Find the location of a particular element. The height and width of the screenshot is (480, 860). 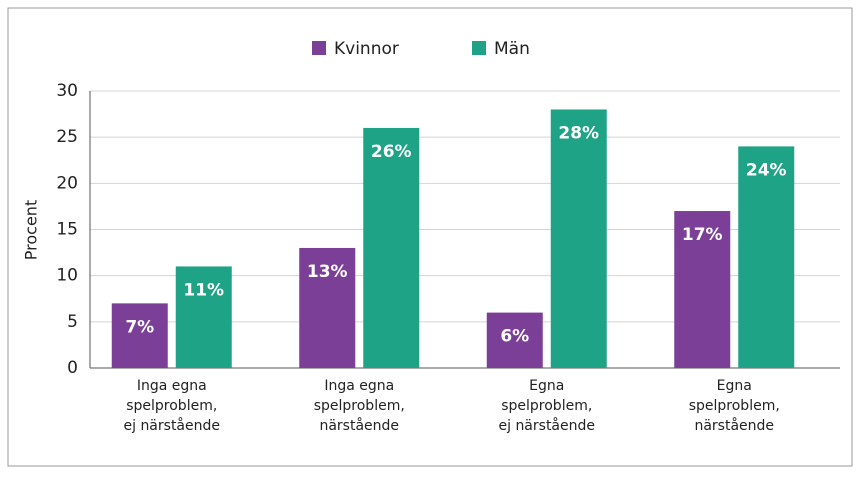

y-tick-label: 20 is located at coordinates (67, 183).